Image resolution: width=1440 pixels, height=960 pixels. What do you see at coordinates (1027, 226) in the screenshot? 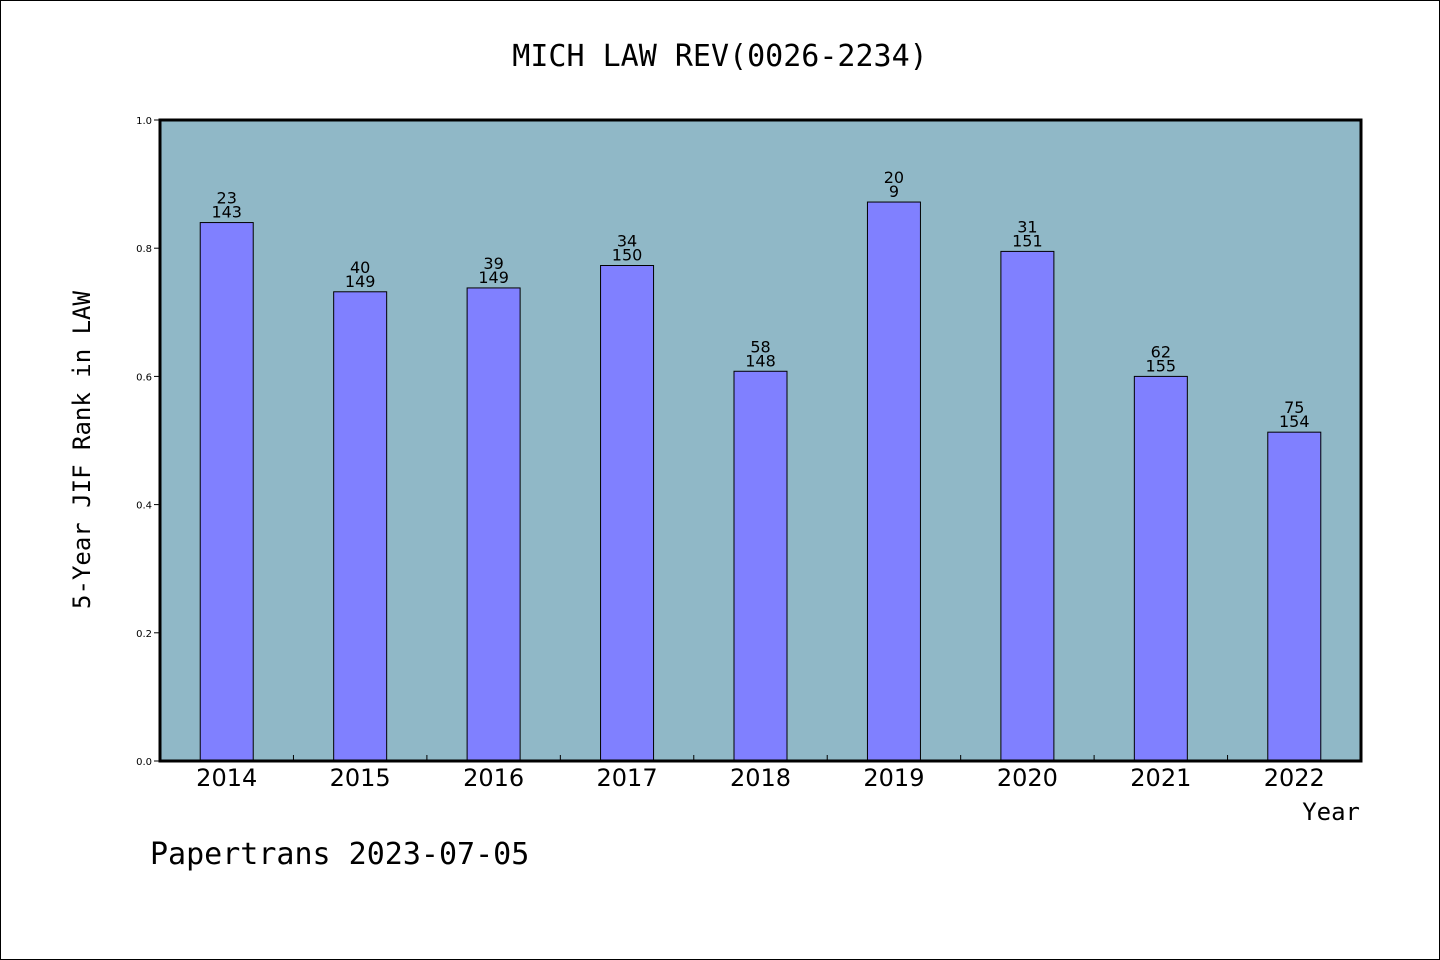
I see `bar-rank-label-2020: 31` at bounding box center [1027, 226].